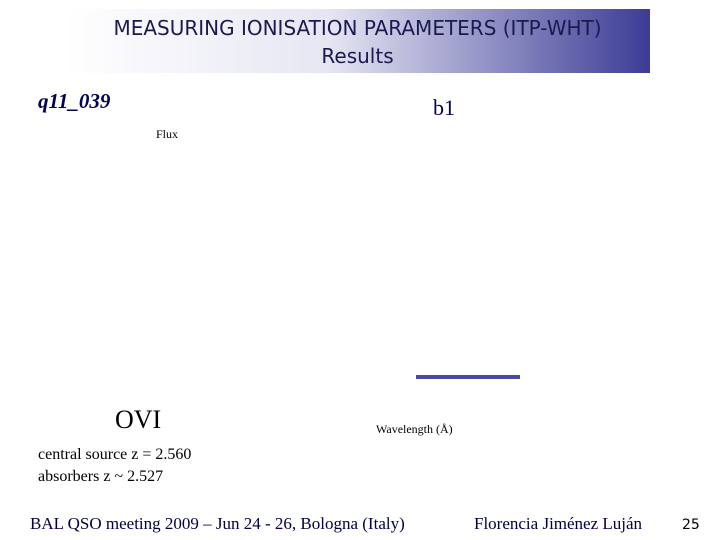  What do you see at coordinates (357, 56) in the screenshot?
I see `subtitle: Results` at bounding box center [357, 56].